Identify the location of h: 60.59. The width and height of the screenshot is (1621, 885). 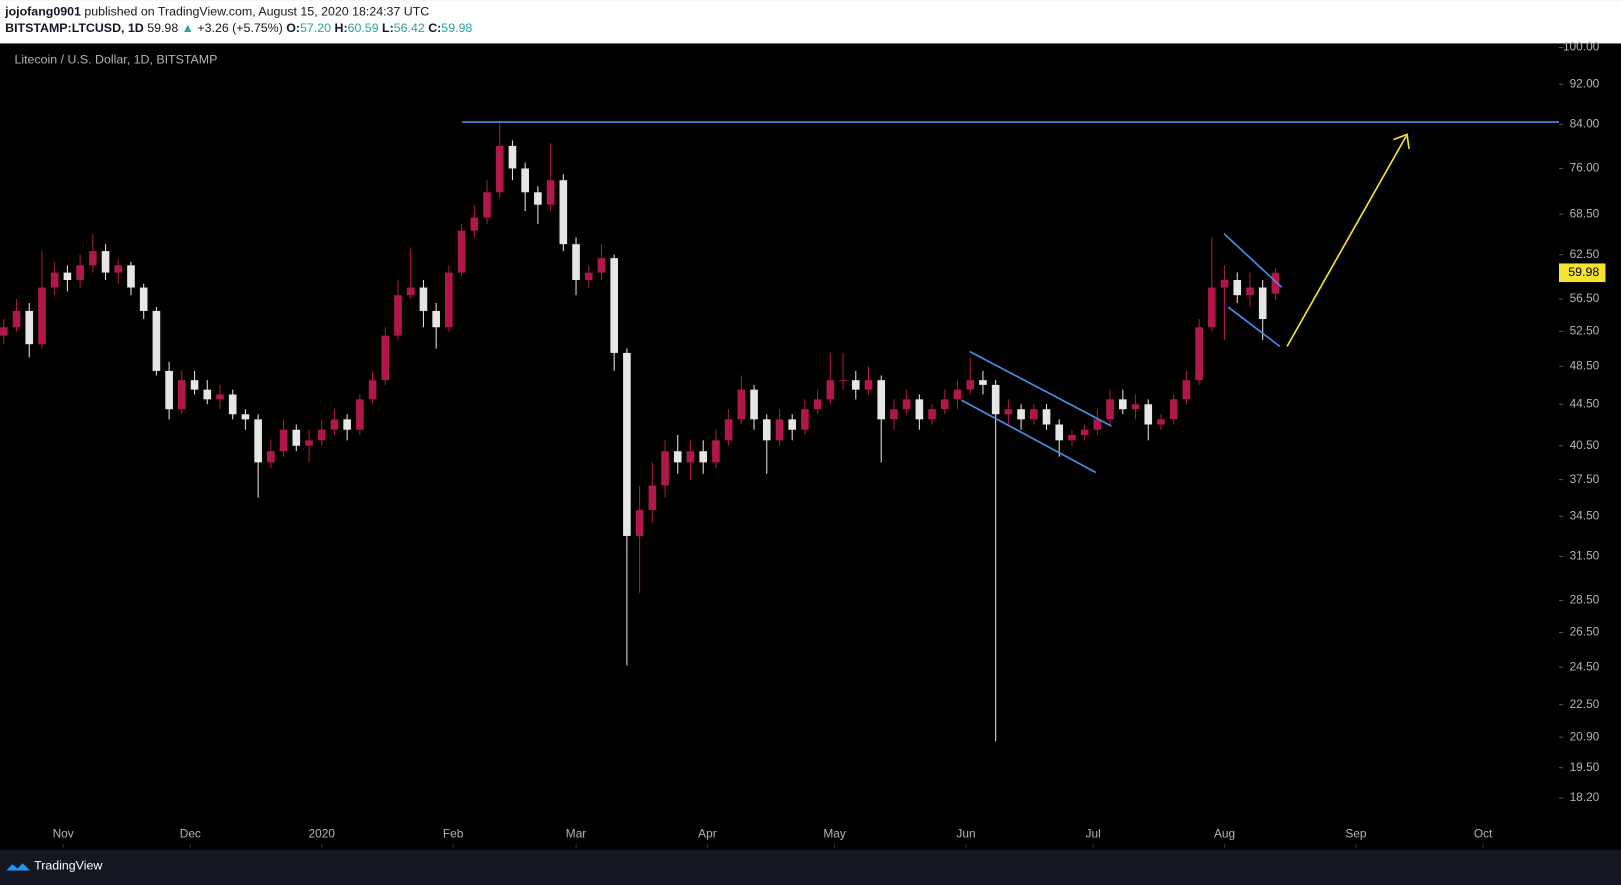
(363, 28).